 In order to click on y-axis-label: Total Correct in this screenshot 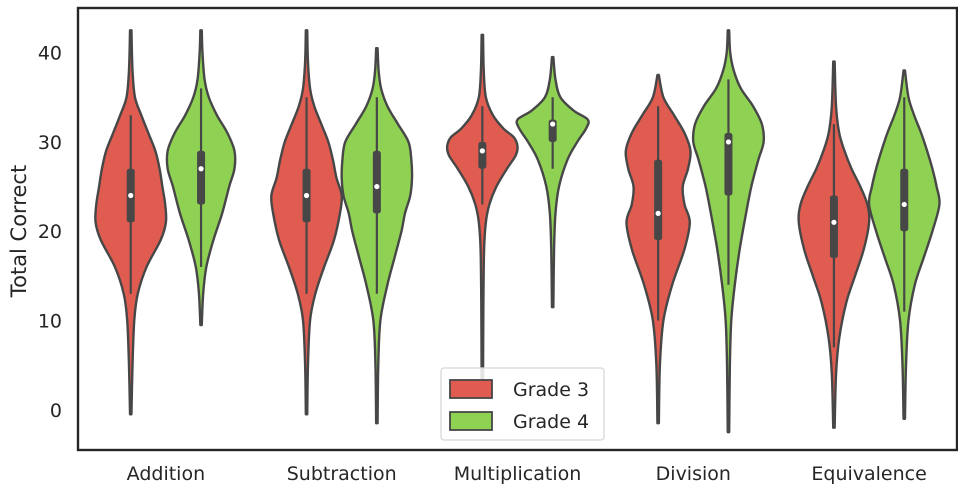, I will do `click(19, 231)`.